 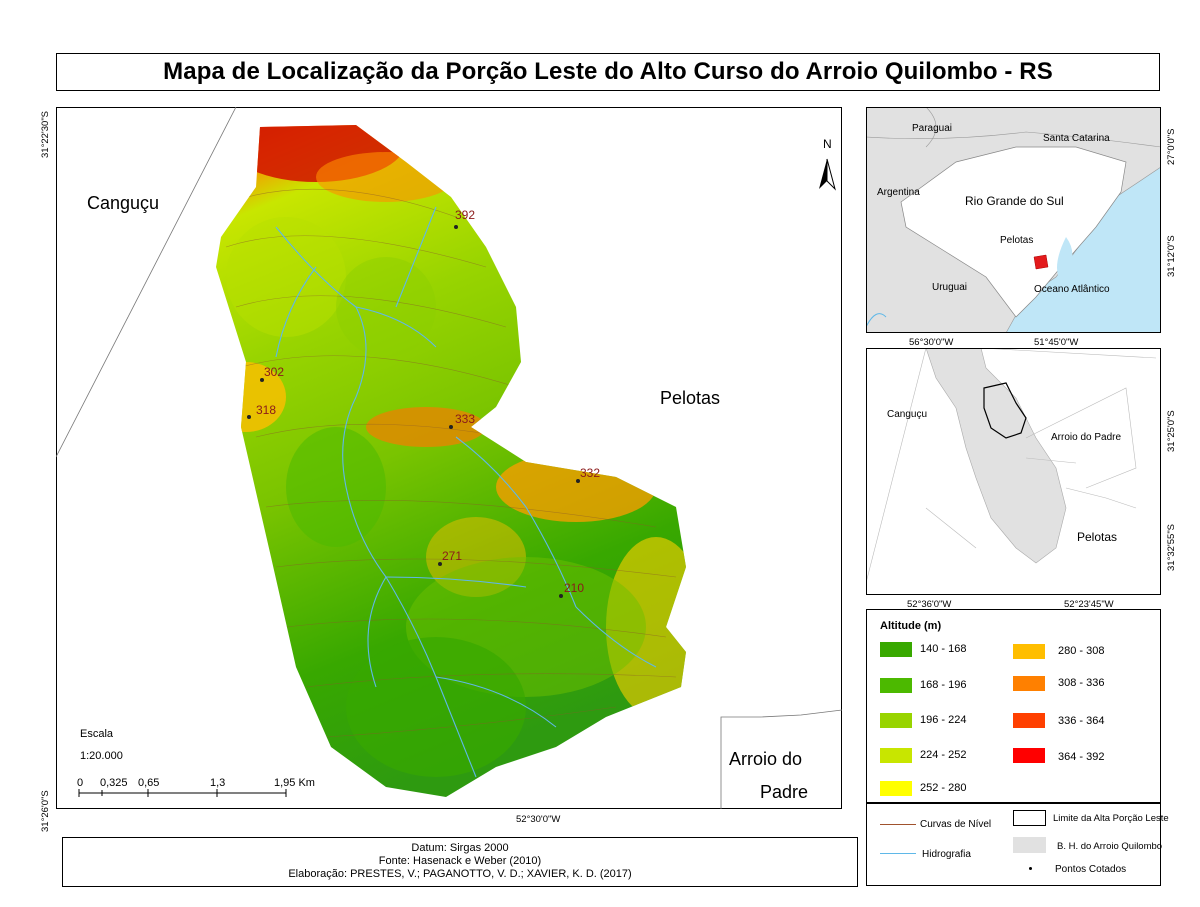 What do you see at coordinates (294, 783) in the screenshot?
I see `scale-tick-label: 1,95 Km` at bounding box center [294, 783].